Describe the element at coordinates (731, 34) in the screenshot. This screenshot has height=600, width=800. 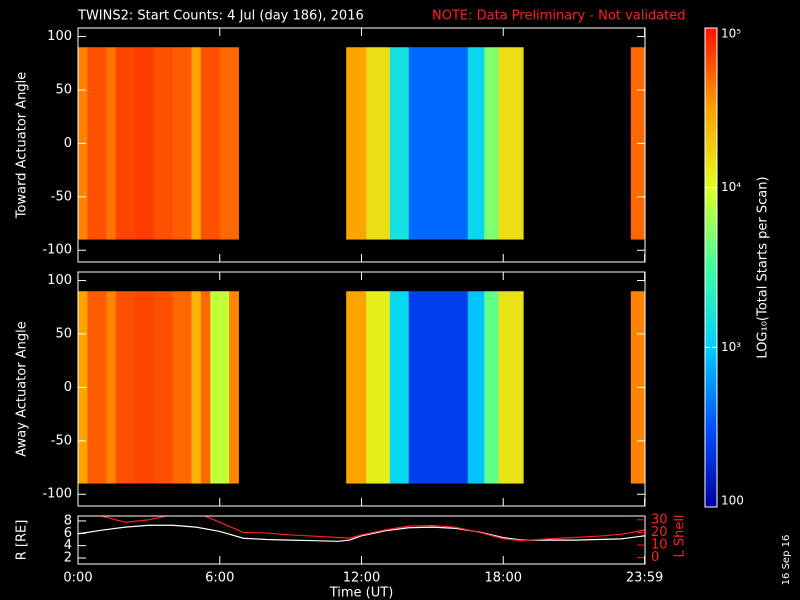
I see `colorbar-tick-label: 10⁵` at that location.